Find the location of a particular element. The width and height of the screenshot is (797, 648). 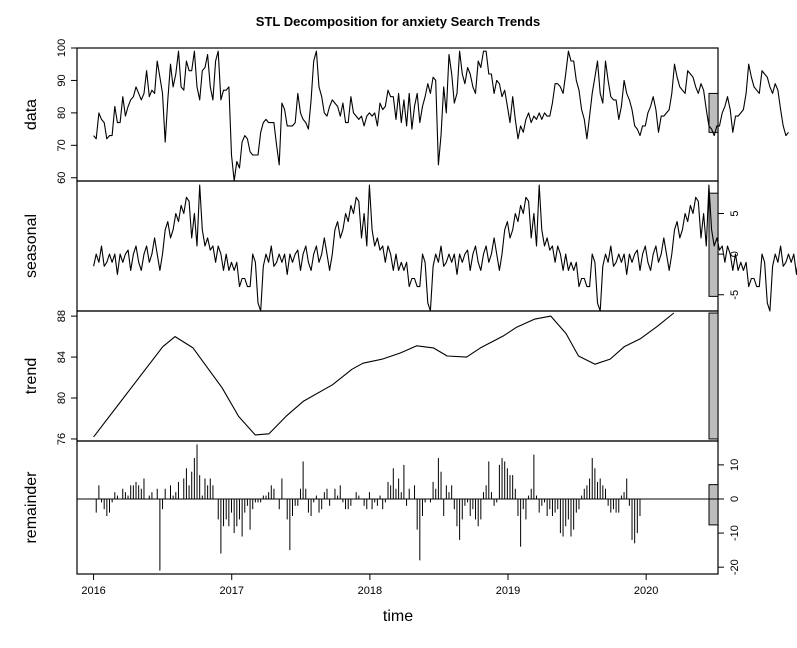

y-tick-label: 70 is located at coordinates (62, 145).